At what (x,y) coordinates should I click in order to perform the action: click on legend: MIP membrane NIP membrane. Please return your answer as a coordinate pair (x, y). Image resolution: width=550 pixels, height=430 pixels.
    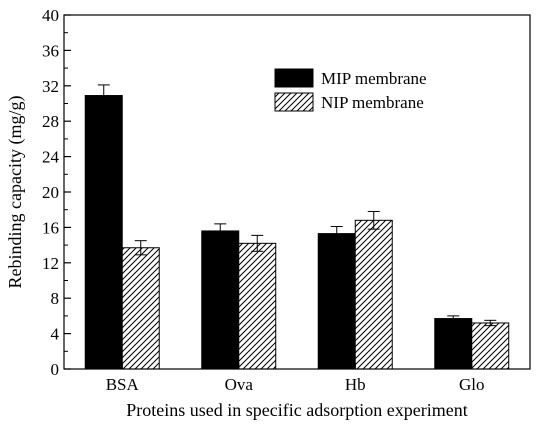
    Looking at the image, I should click on (350, 90).